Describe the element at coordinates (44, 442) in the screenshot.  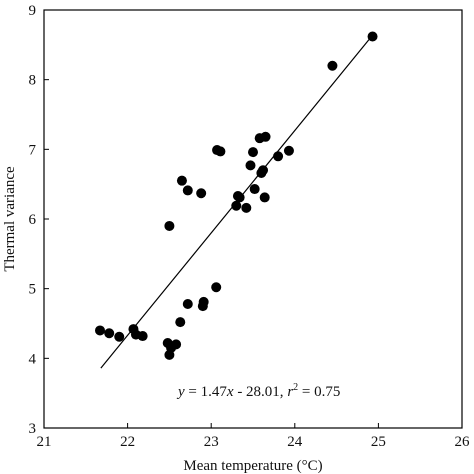
I see `x-tick-label: 21` at that location.